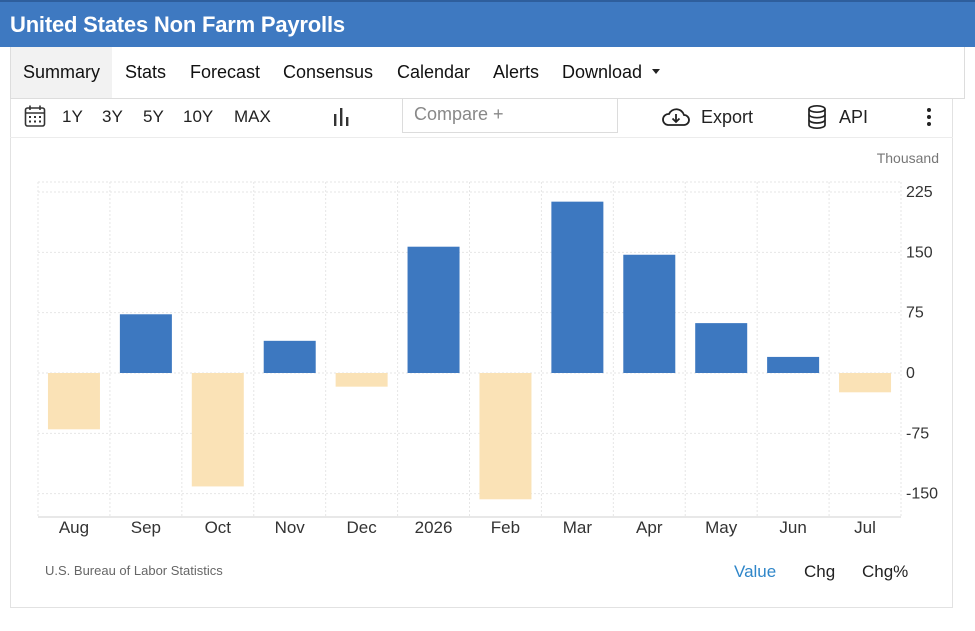  I want to click on more-vertical-icon, so click(929, 117).